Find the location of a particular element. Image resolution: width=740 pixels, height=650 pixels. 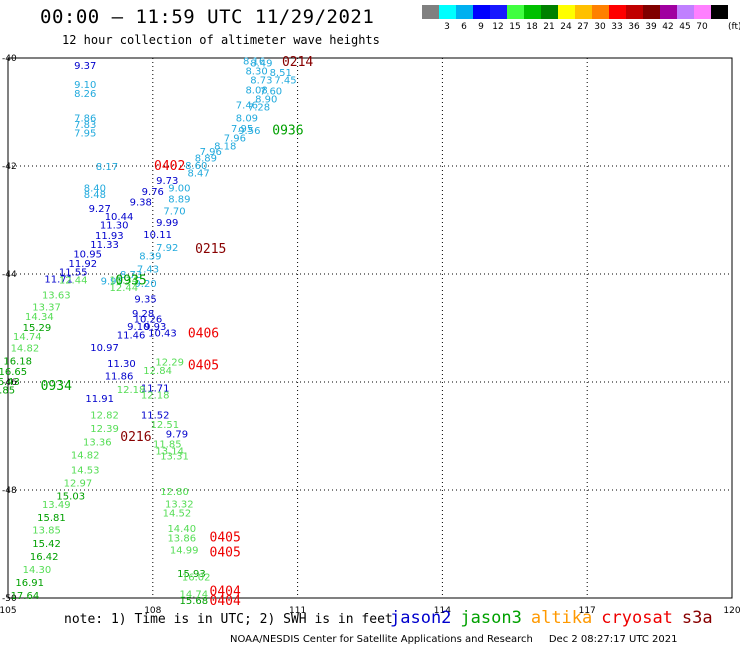

wave-height-value: 13.36 is located at coordinates (97, 442).